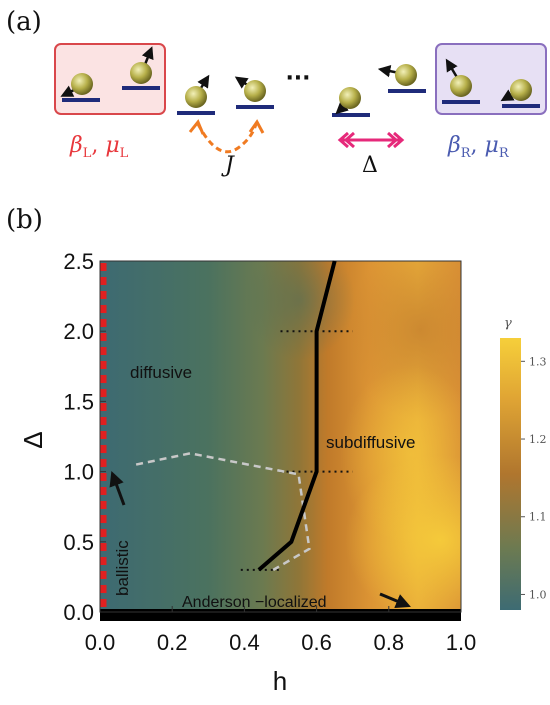  I want to click on colorbar-tick-label: 1.2, so click(538, 439).